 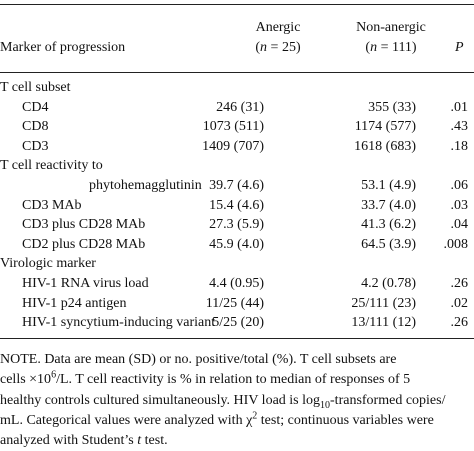 I want to click on section-row: T cell reactivity to, so click(x=237, y=166).